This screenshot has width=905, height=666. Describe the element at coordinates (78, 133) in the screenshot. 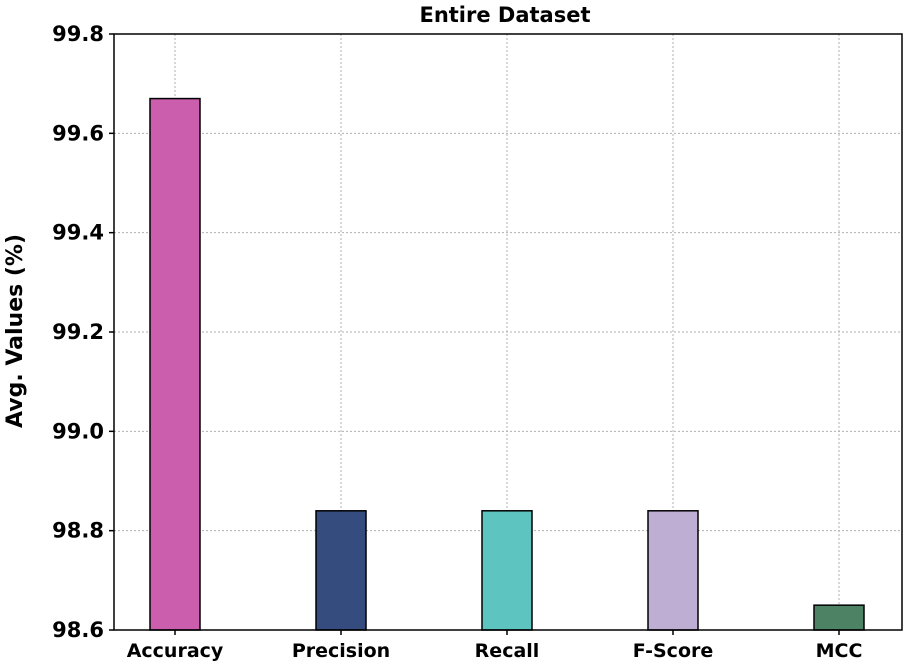

I see `y-tick-label: 99.6` at that location.